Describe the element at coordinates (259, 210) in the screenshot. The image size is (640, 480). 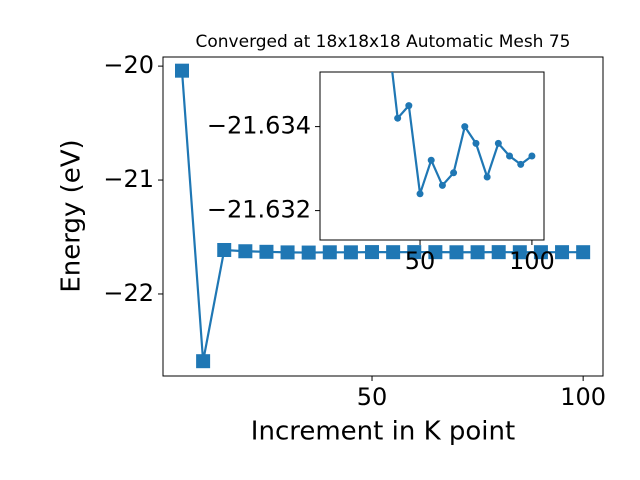
I see `y-tick-label: −21.632` at that location.